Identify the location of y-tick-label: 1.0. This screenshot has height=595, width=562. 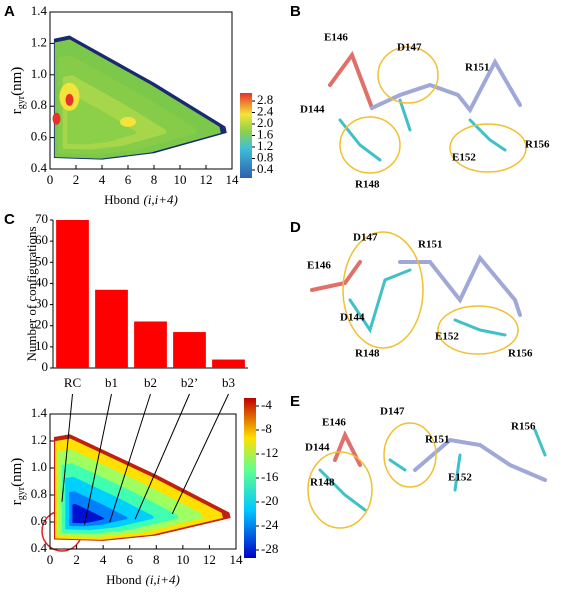
(39, 73).